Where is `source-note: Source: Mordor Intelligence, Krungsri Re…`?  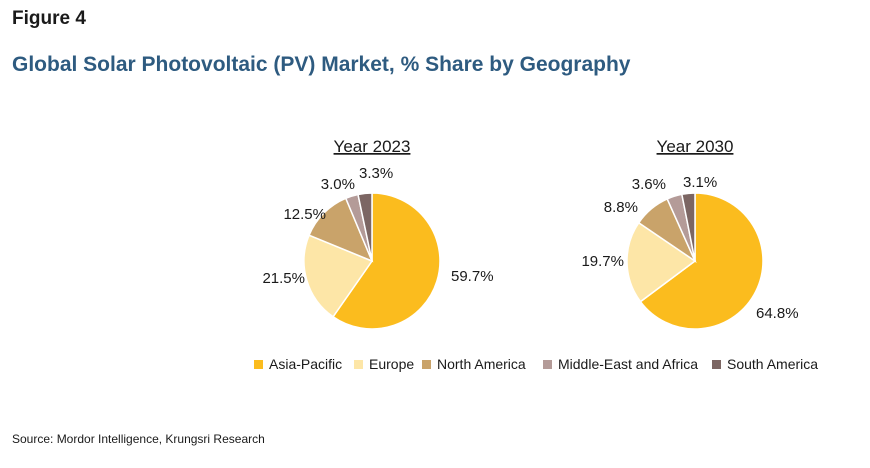
source-note: Source: Mordor Intelligence, Krungsri Re… is located at coordinates (138, 439).